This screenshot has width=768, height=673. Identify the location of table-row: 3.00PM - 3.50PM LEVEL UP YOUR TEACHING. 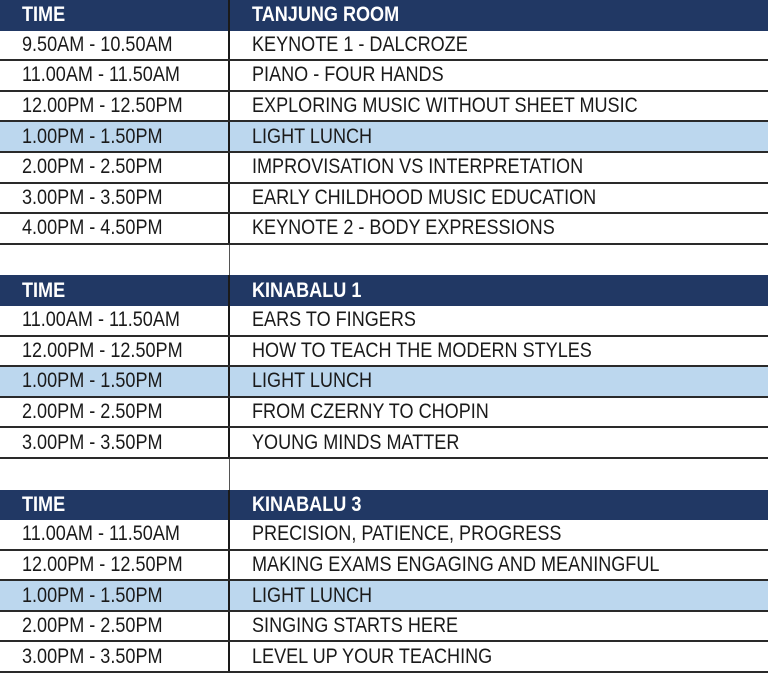
(384, 657).